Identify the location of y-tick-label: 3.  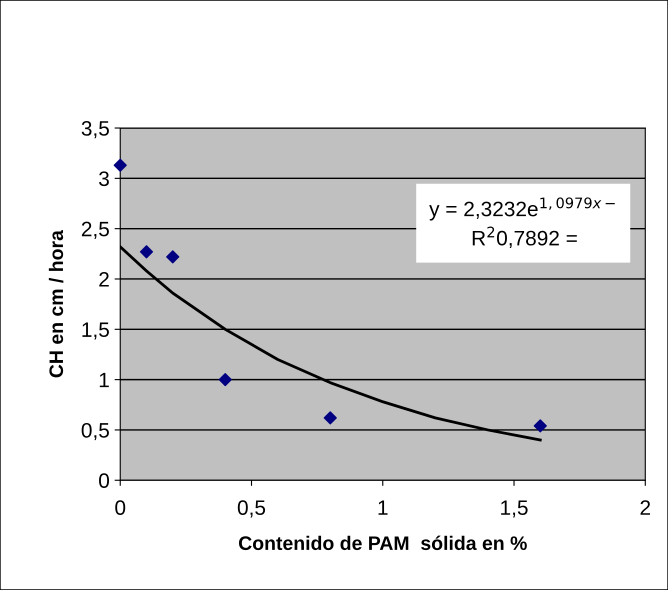
(104, 178).